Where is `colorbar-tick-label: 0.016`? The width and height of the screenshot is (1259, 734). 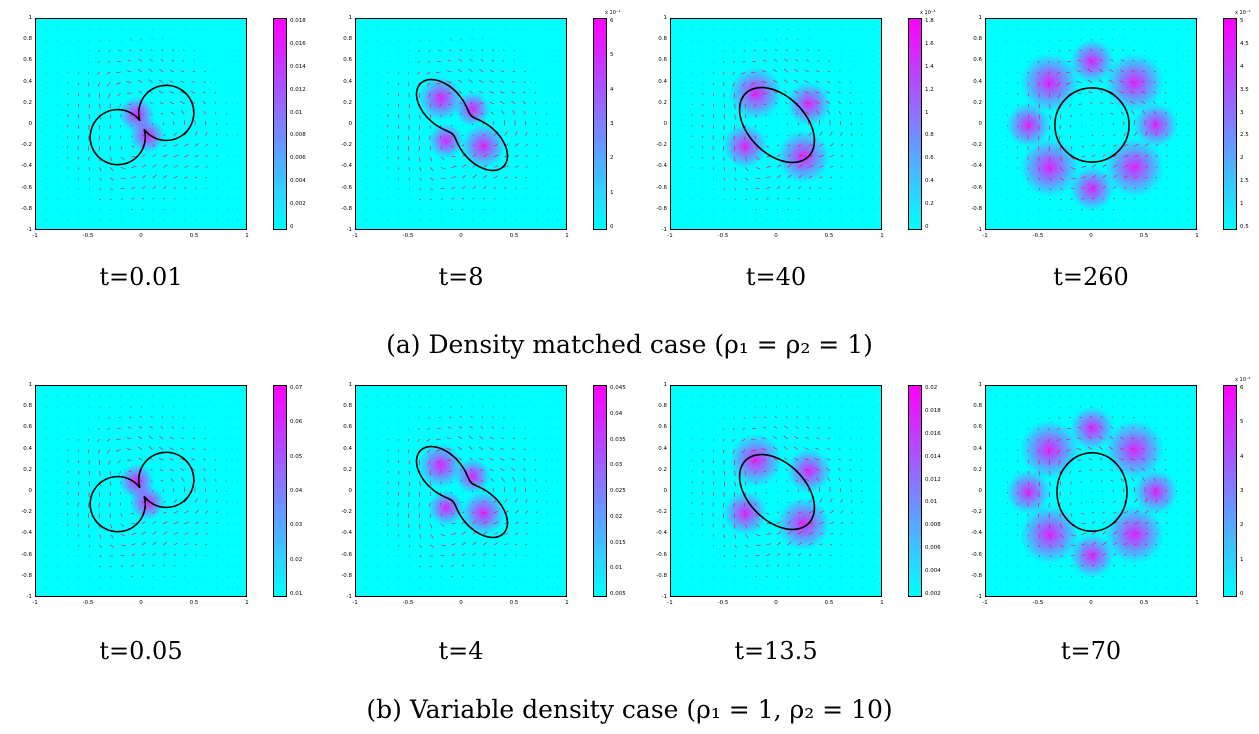
colorbar-tick-label: 0.016 is located at coordinates (298, 43).